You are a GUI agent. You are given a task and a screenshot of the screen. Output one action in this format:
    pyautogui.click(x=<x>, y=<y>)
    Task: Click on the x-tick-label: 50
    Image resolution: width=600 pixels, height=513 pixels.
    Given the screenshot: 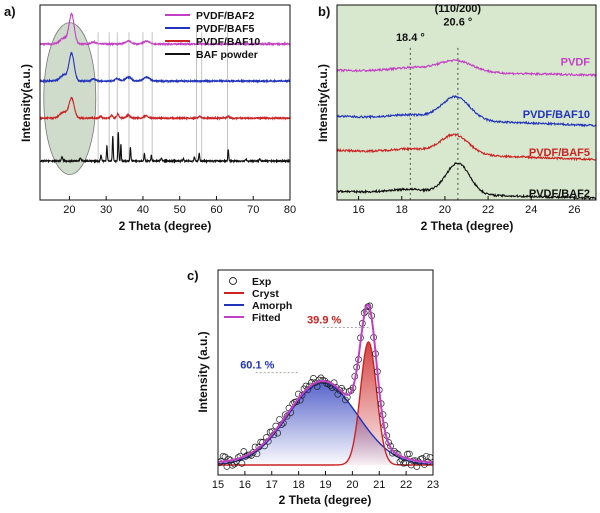 What is the action you would take?
    pyautogui.click(x=180, y=210)
    